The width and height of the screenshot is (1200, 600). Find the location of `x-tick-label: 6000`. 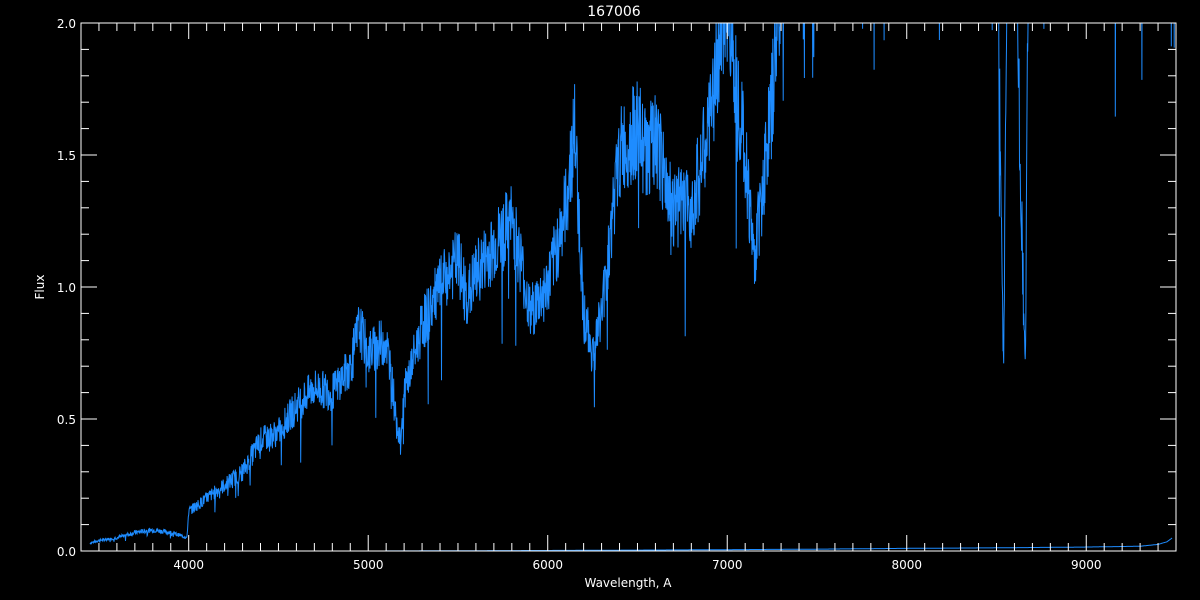

x-tick-label: 6000 is located at coordinates (547, 565).